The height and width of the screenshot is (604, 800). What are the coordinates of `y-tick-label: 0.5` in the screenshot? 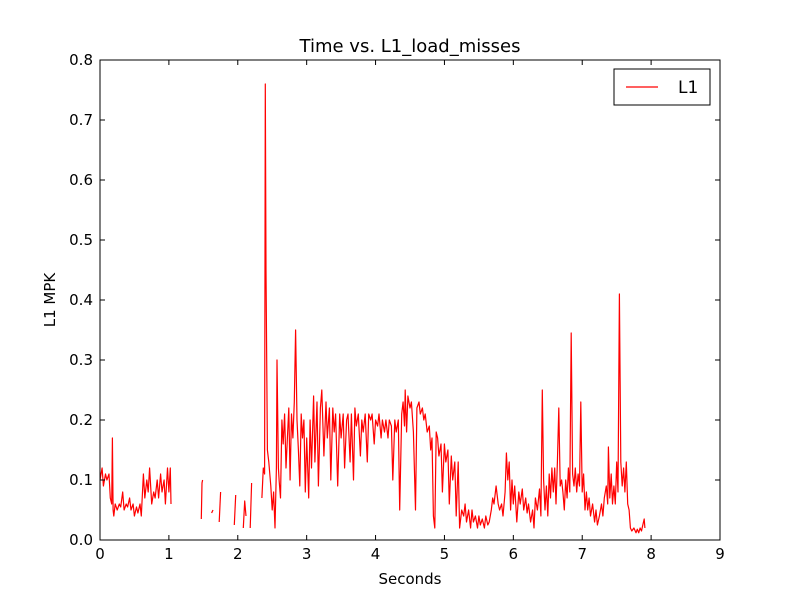 It's located at (81, 240).